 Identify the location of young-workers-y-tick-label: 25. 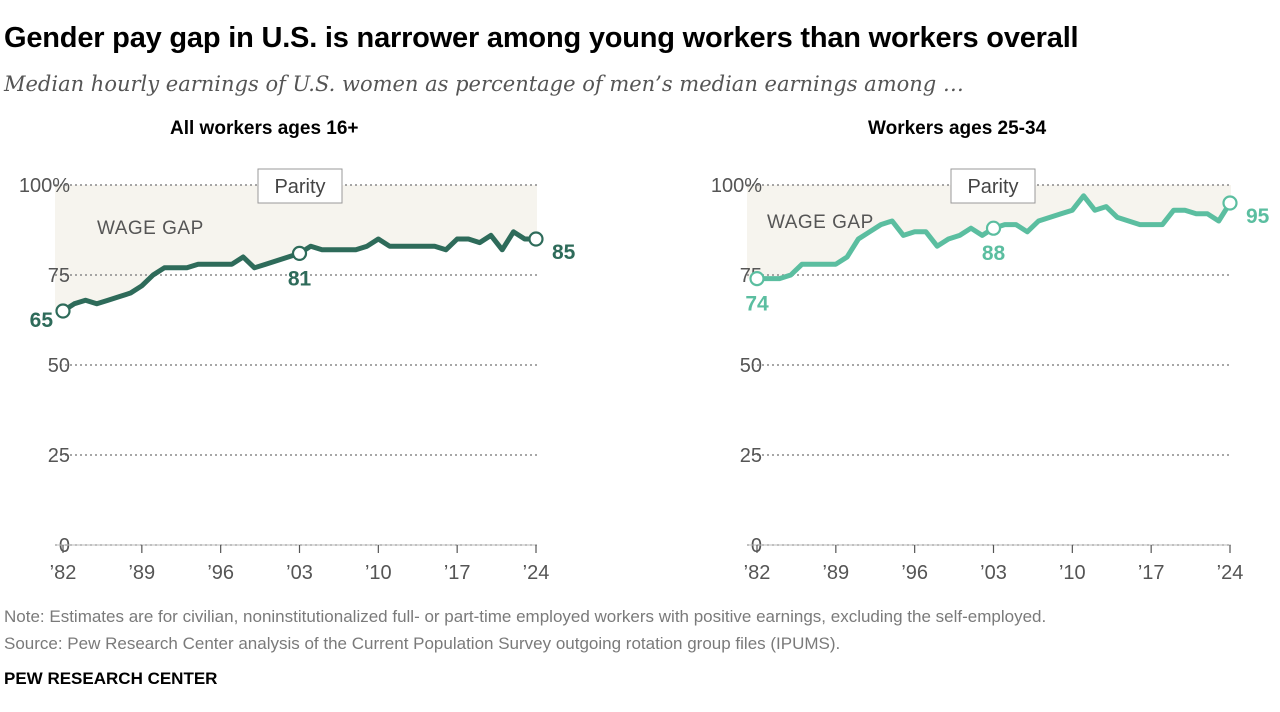
(751, 456).